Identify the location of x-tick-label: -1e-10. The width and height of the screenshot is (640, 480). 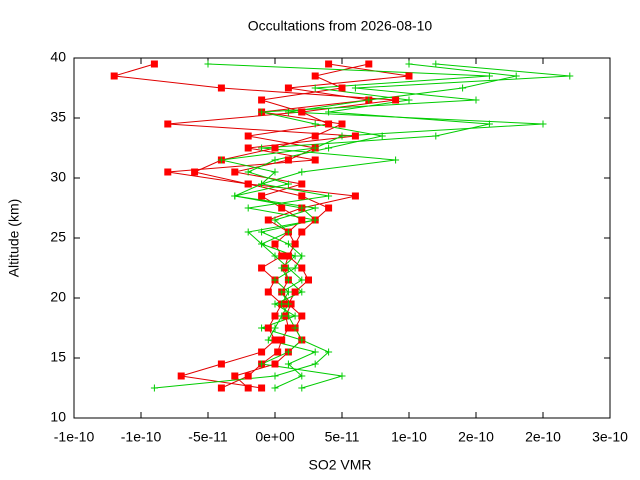
(74, 437).